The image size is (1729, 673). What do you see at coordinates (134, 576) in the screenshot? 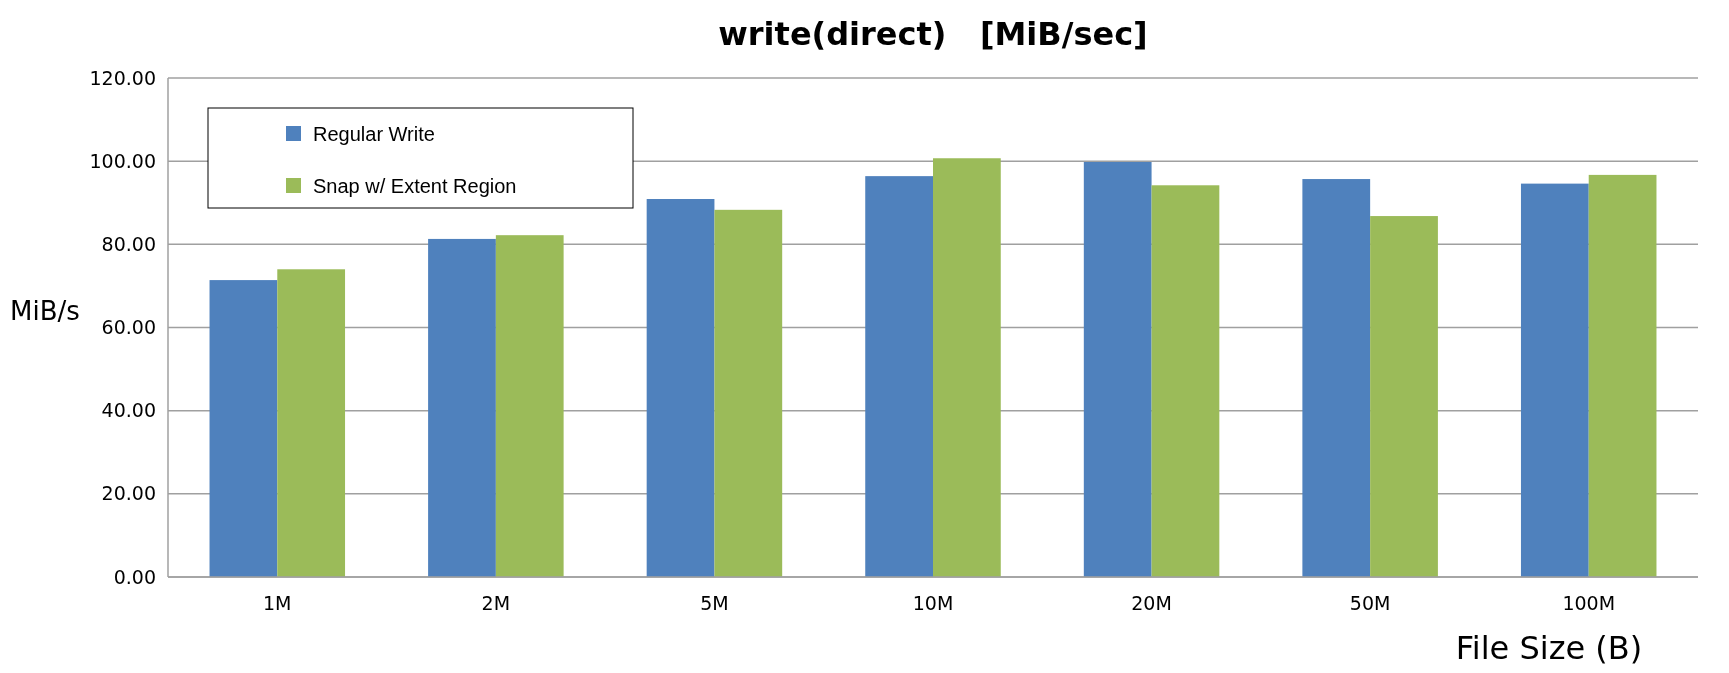
I see `y-tick-label: 0.00` at bounding box center [134, 576].